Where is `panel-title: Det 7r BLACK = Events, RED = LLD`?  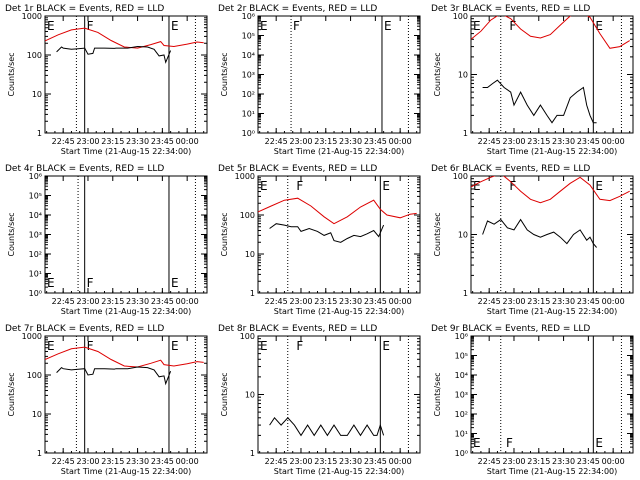
panel-title: Det 7r BLACK = Events, RED = LLD is located at coordinates (84, 329).